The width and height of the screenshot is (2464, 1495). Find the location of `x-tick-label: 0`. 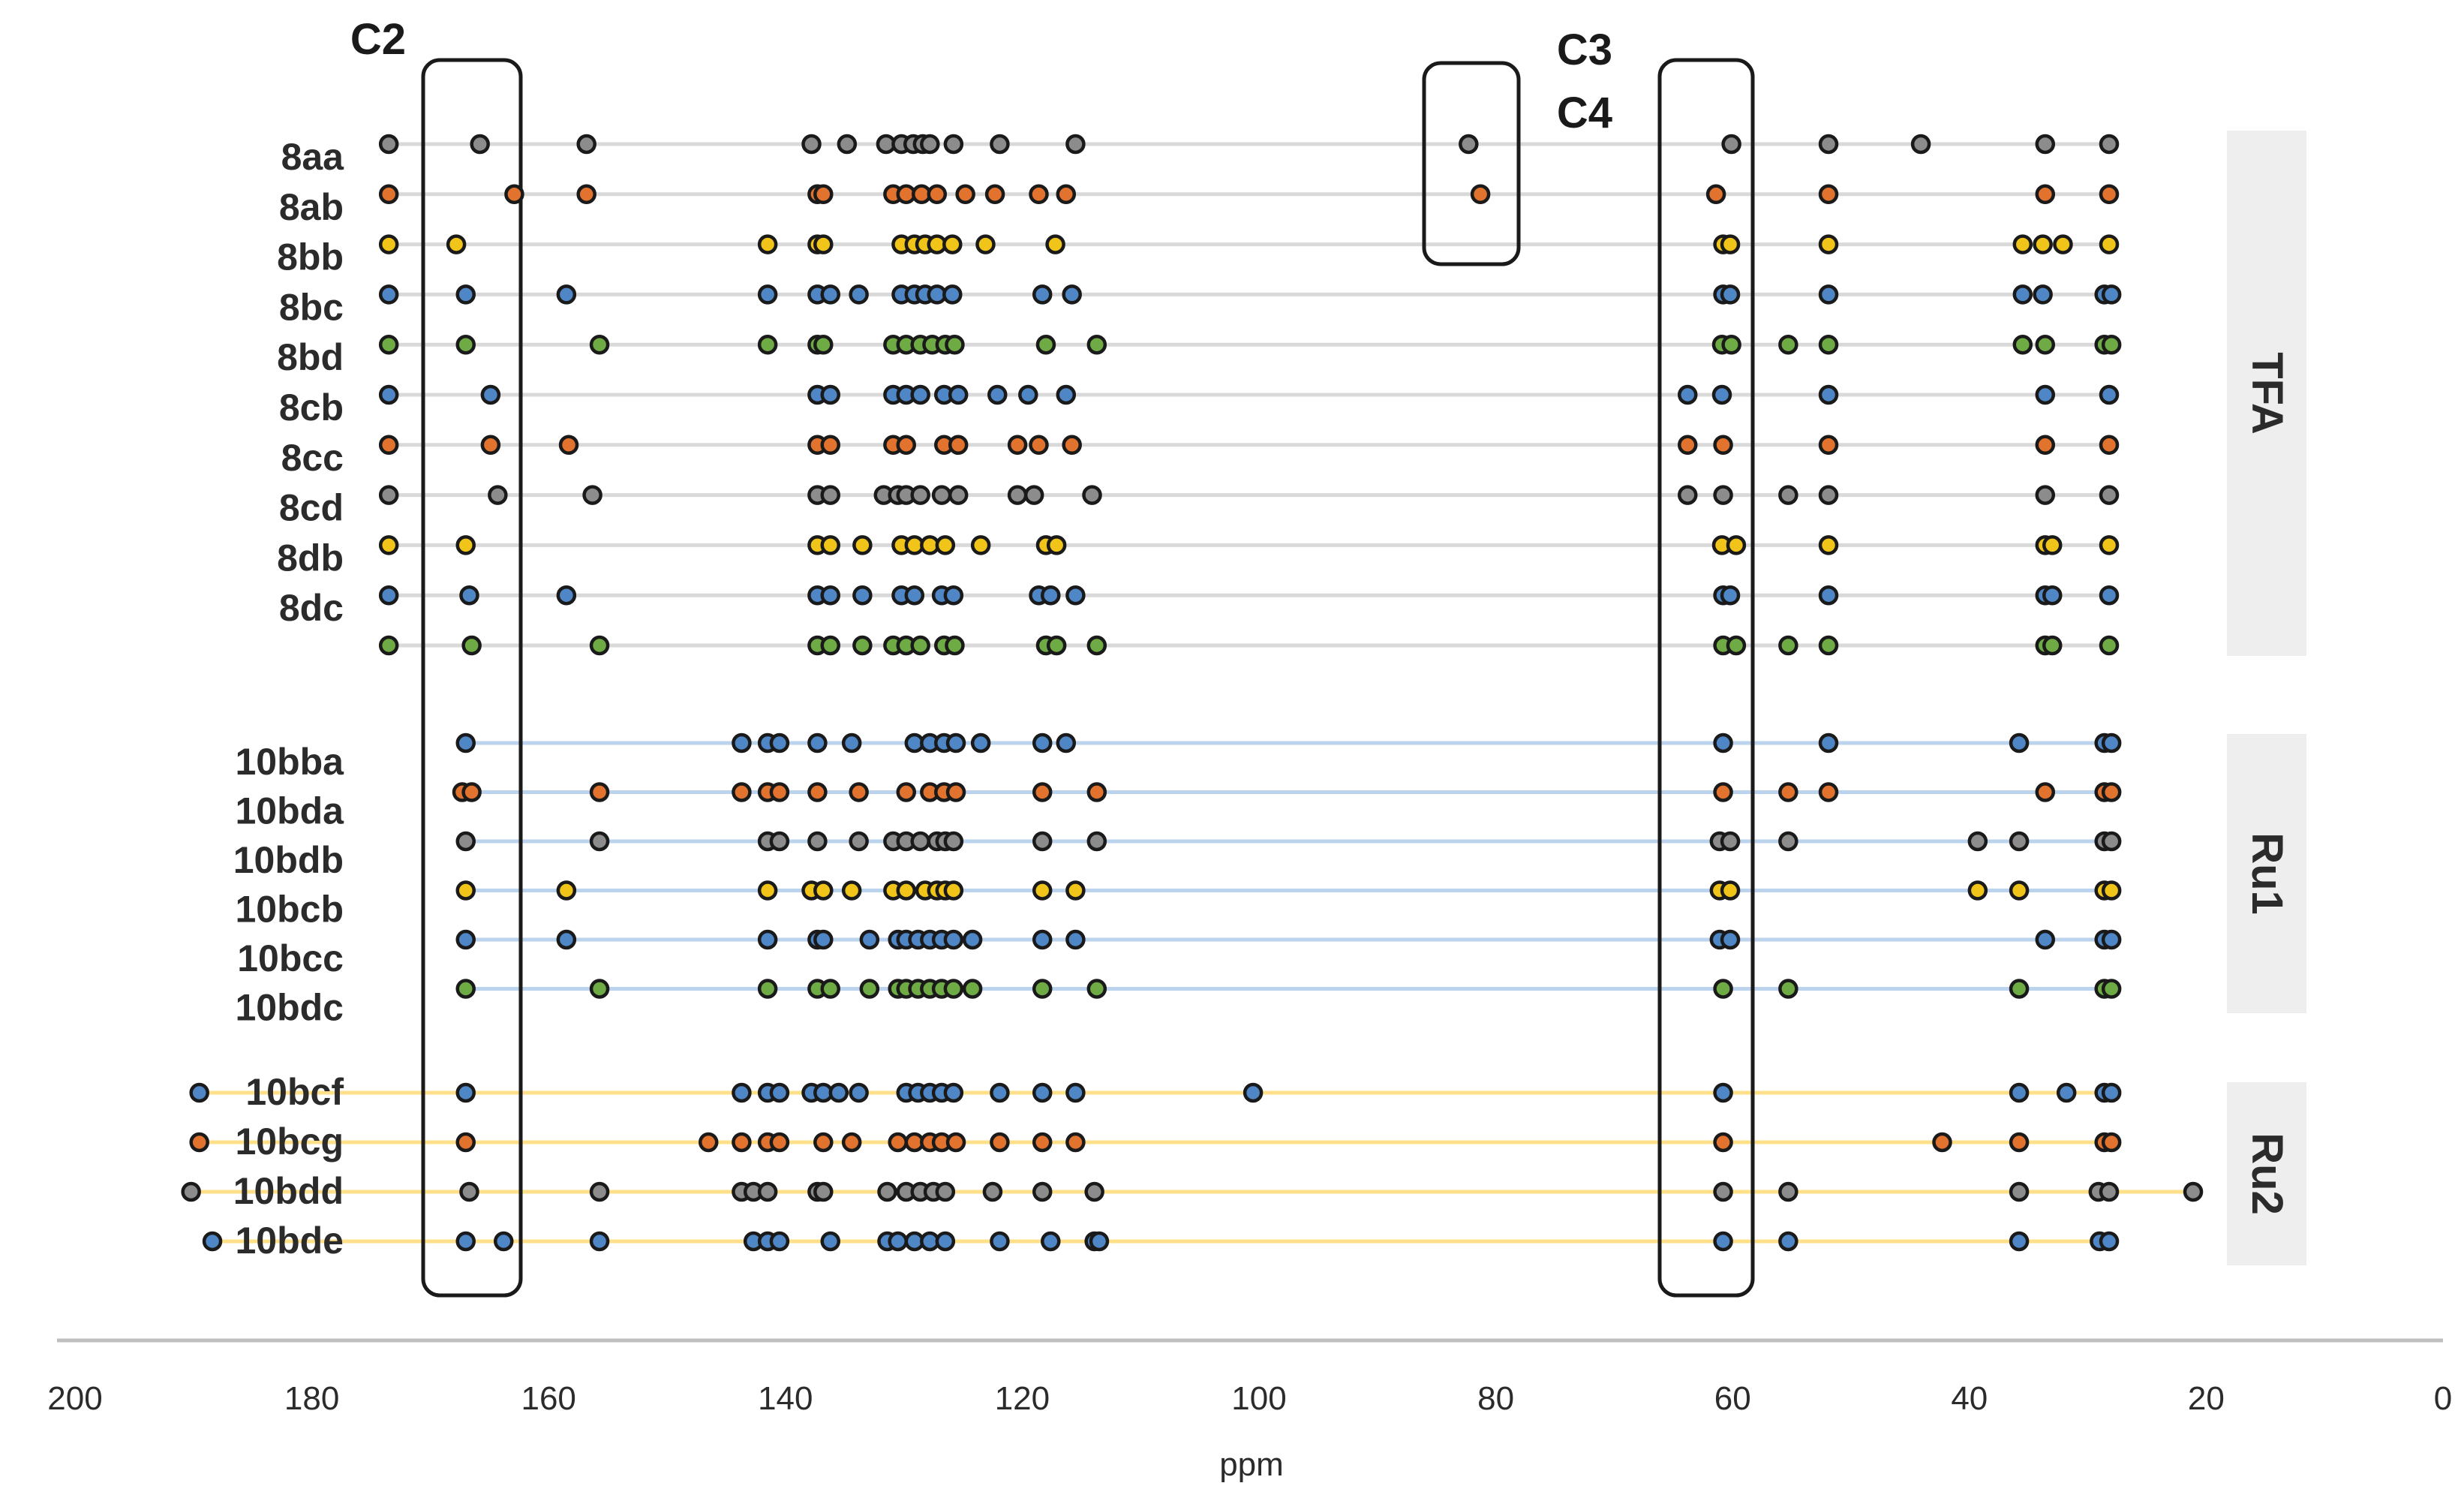

x-tick-label: 0 is located at coordinates (2443, 1398).